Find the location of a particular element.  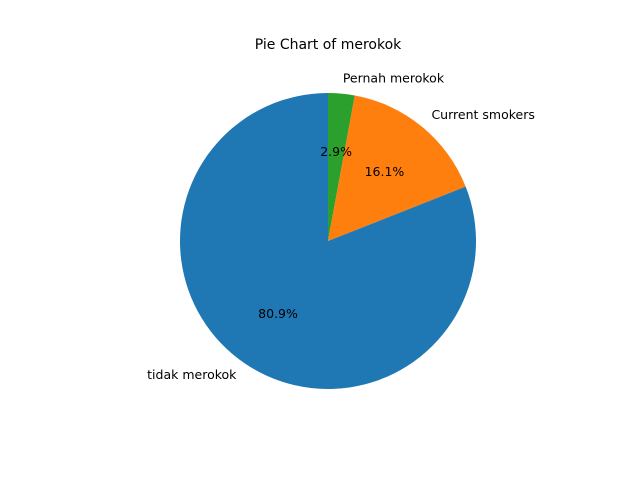

slice-percent-pernah-merokok: 2.9% is located at coordinates (336, 151).